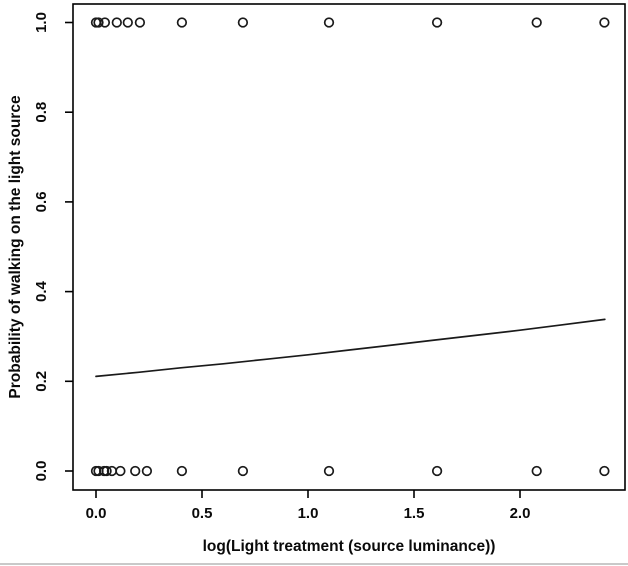 The width and height of the screenshot is (628, 566). I want to click on x-tick-label: 2.0, so click(520, 513).